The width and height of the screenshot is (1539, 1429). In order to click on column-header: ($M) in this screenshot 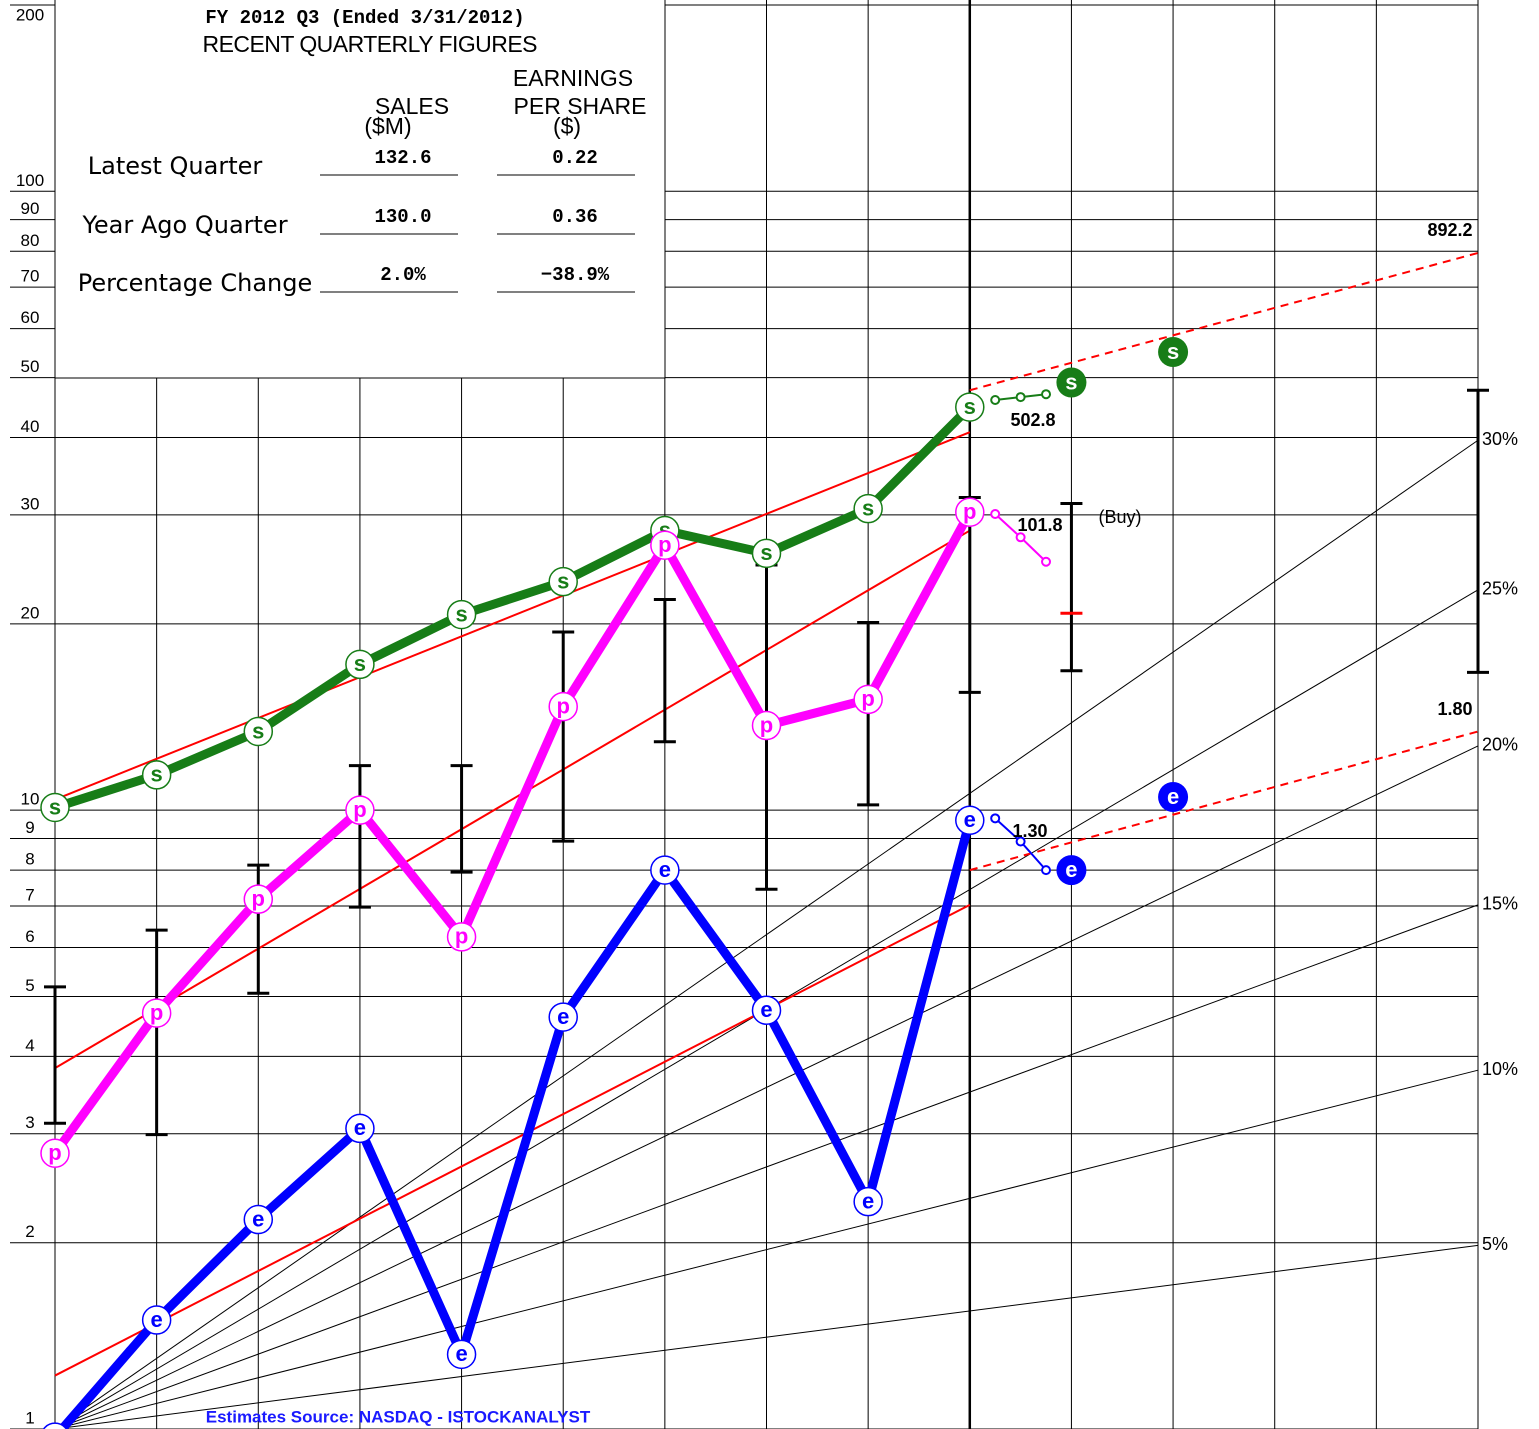, I will do `click(387, 126)`.